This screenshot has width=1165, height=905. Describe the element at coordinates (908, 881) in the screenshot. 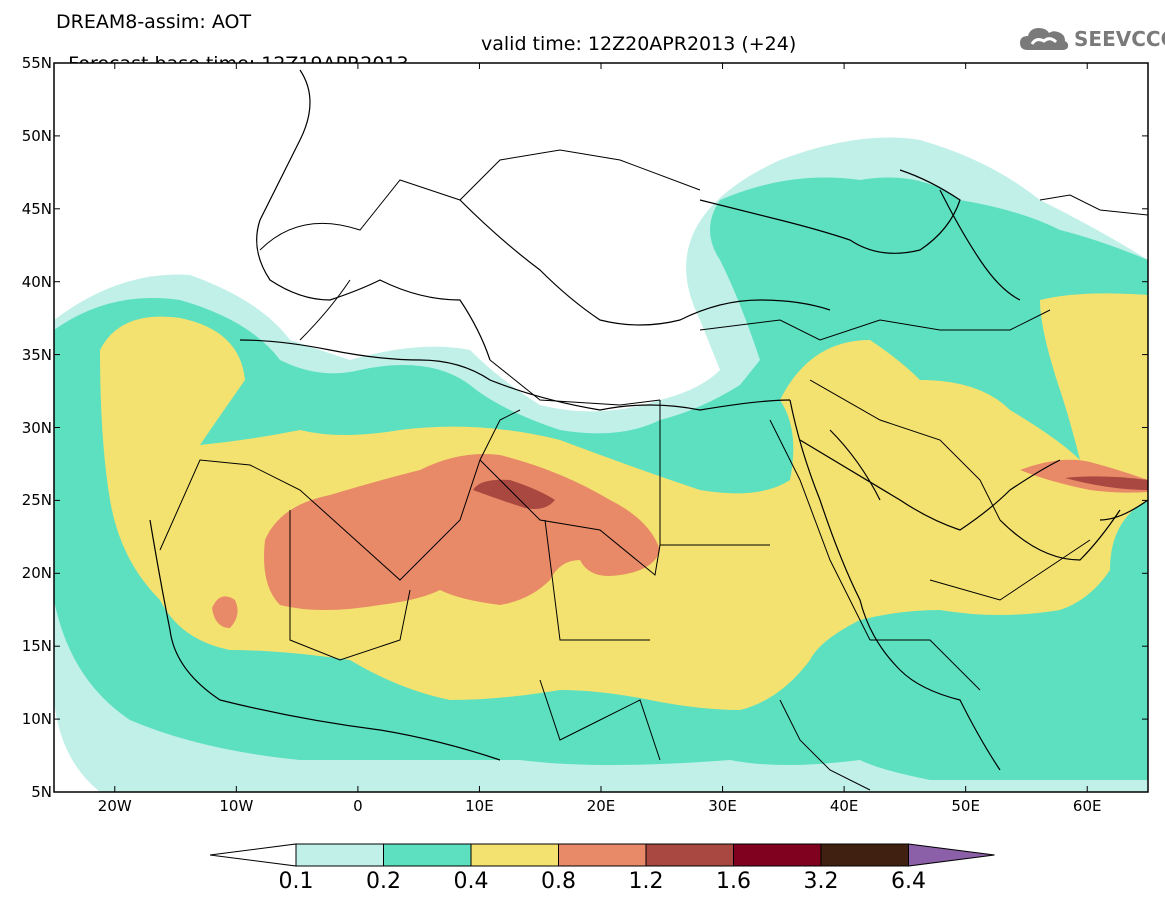

I see `colorbar-level-label: 6.4` at that location.